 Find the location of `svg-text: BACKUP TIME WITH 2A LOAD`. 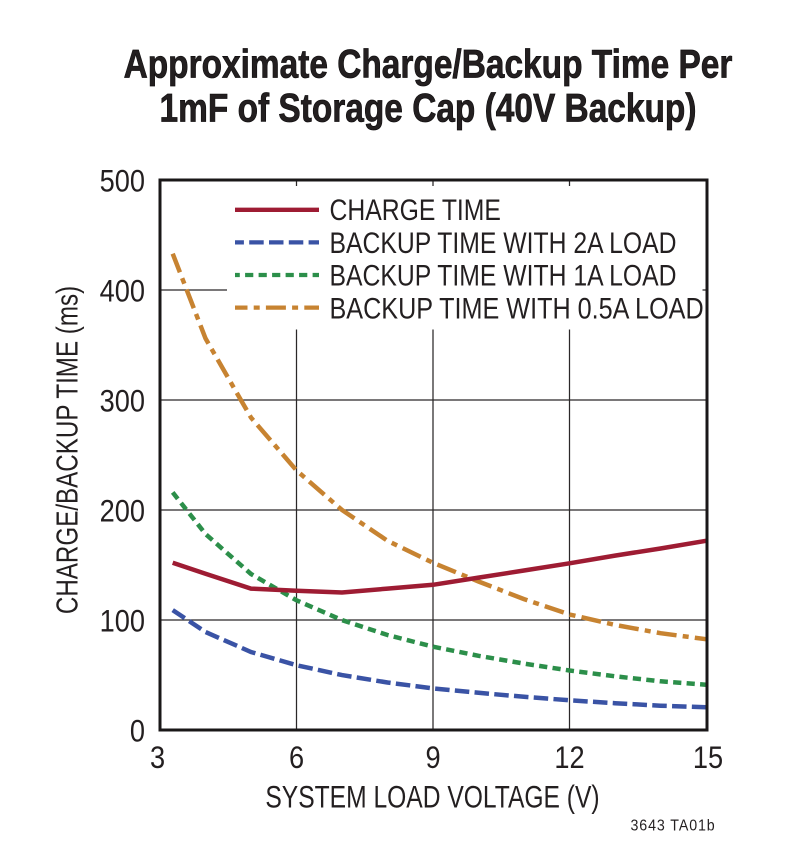

svg-text: BACKUP TIME WITH 2A LOAD is located at coordinates (503, 243).